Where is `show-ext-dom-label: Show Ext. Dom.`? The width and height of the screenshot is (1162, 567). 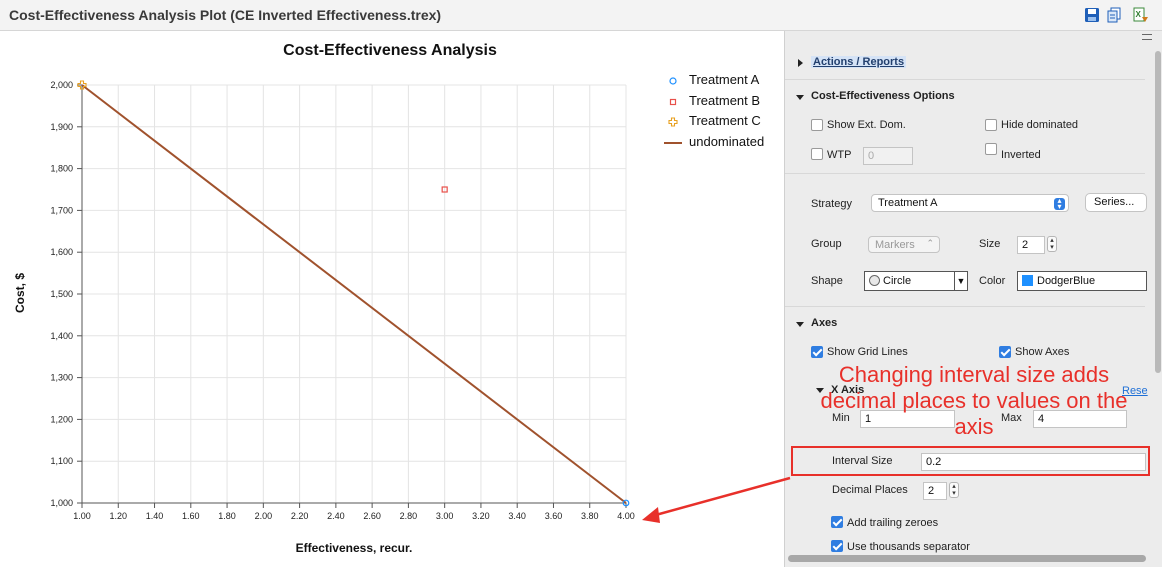 show-ext-dom-label: Show Ext. Dom. is located at coordinates (866, 125).